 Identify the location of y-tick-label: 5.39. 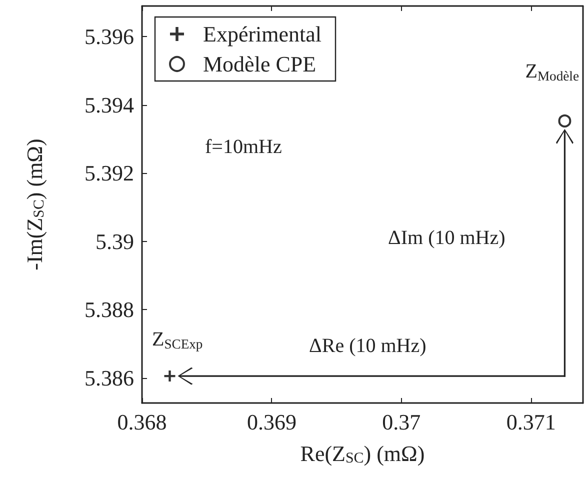
(115, 241).